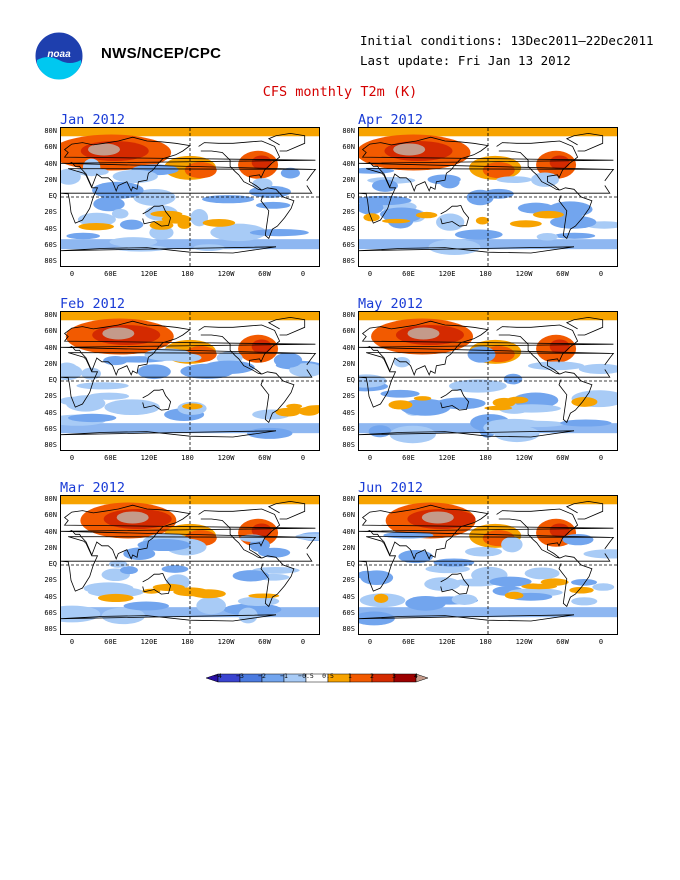 This screenshot has width=680, height=880. What do you see at coordinates (59, 54) in the screenshot?
I see `logo-text: noaa` at bounding box center [59, 54].